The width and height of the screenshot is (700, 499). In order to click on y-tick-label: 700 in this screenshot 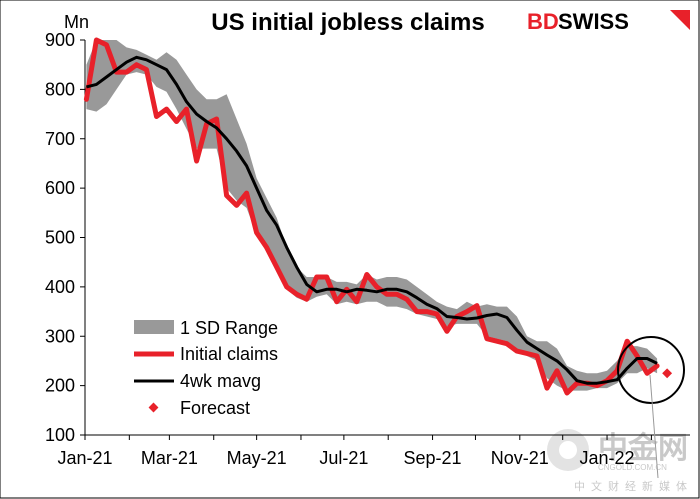, I will do `click(60, 139)`.